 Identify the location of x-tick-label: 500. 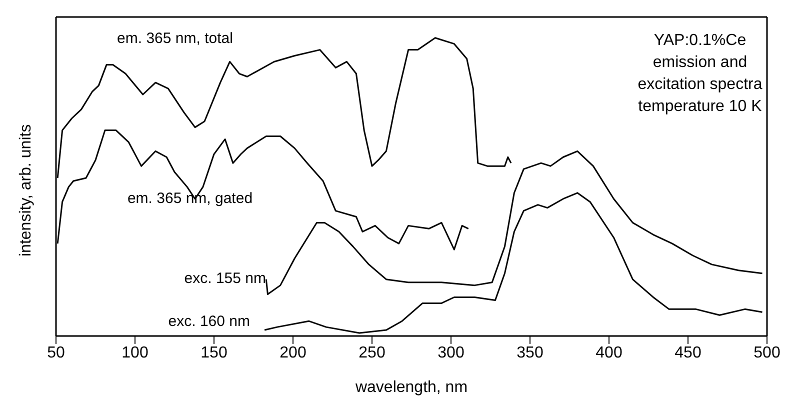
(767, 353).